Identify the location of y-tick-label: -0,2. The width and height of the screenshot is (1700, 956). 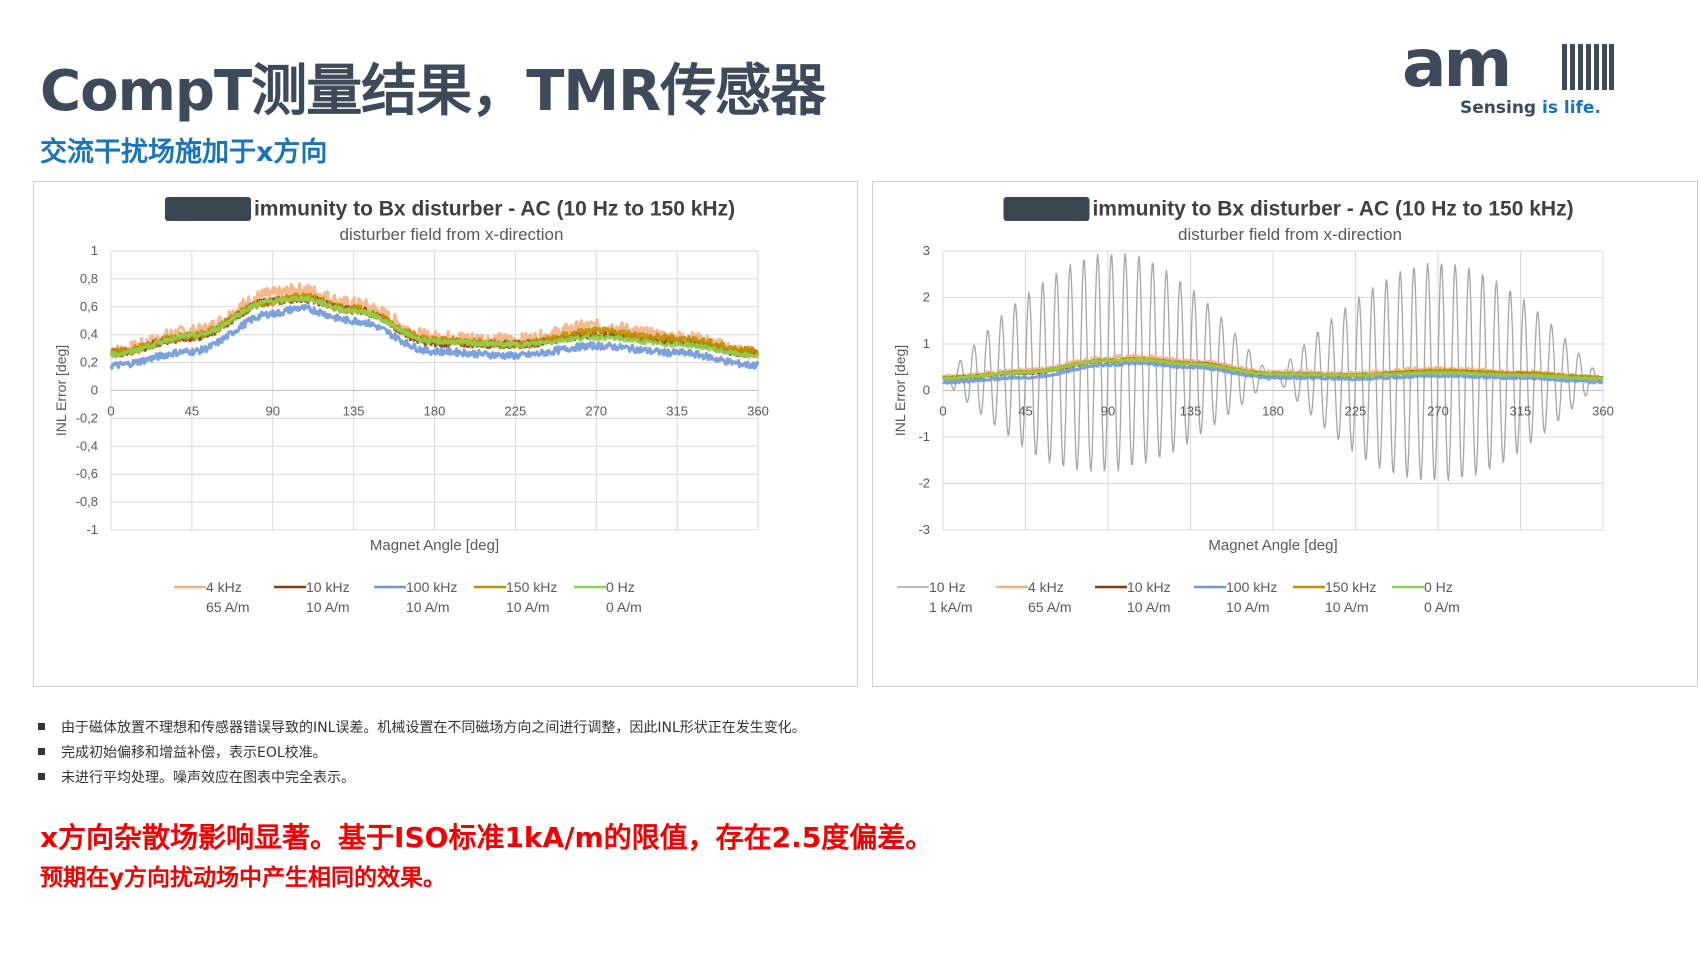
(87, 417).